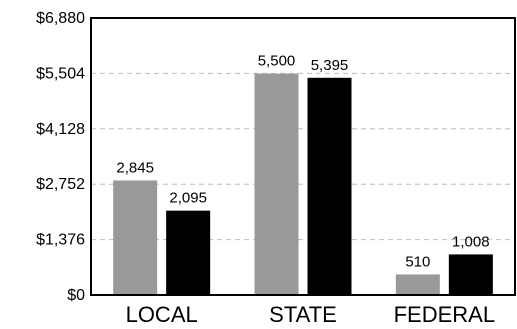 The image size is (517, 329). What do you see at coordinates (60, 129) in the screenshot?
I see `y-tick-label: $4,128` at bounding box center [60, 129].